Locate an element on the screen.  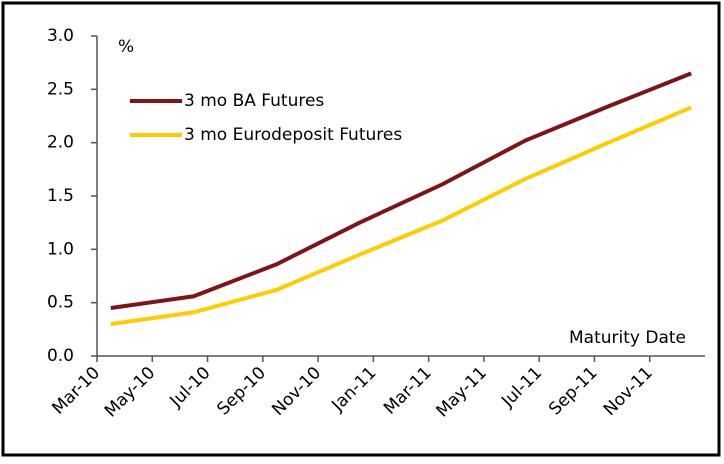
y-tick-label: 0.0 is located at coordinates (60, 356).